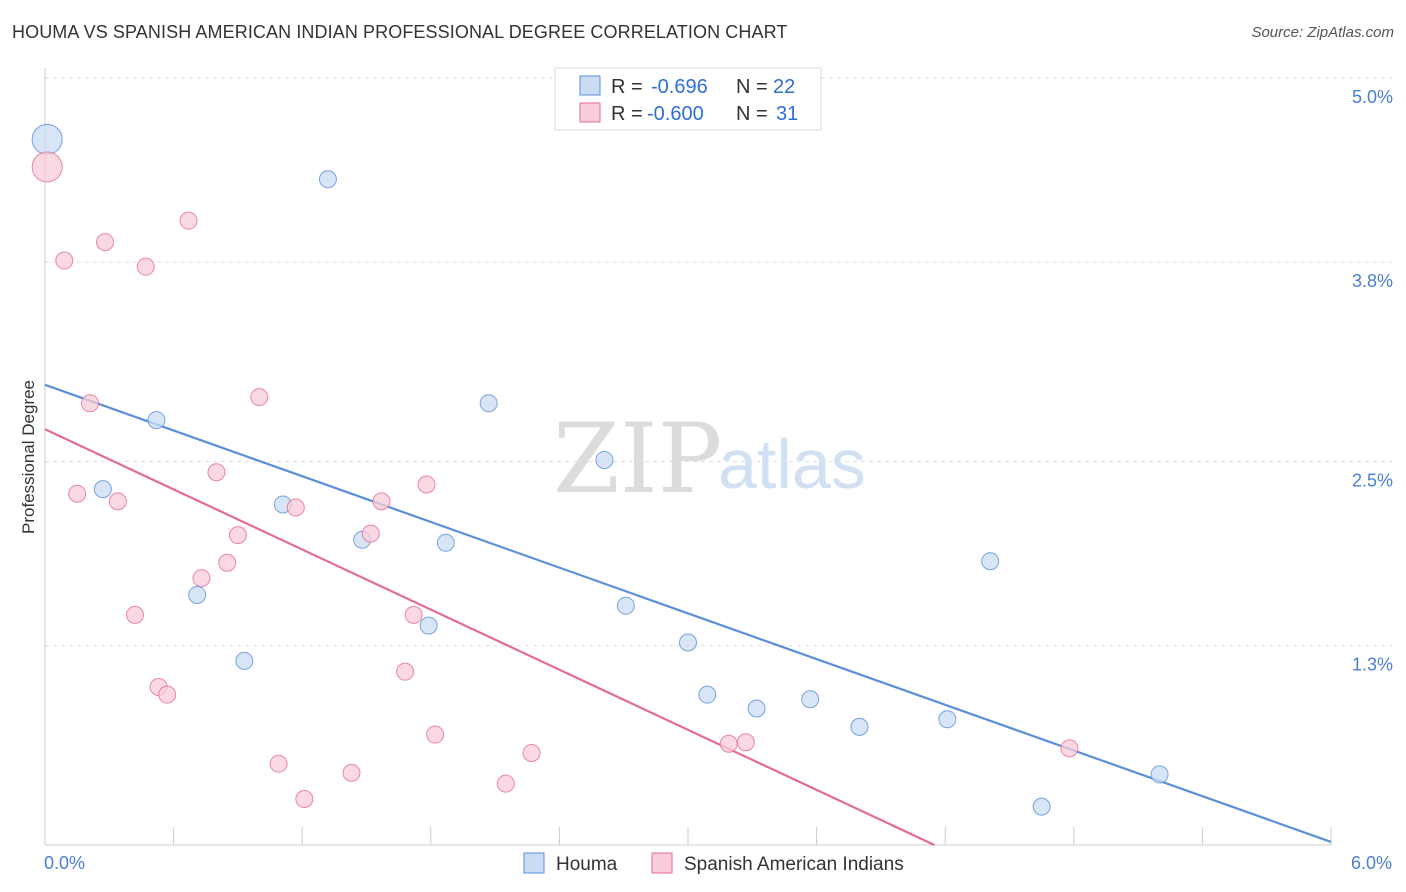  What do you see at coordinates (1372, 665) in the screenshot?
I see `y-tick-label: 1.3%` at bounding box center [1372, 665].